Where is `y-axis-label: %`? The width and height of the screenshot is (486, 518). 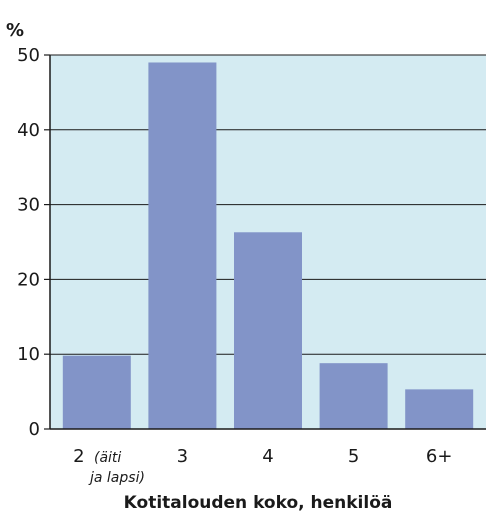 y-axis-label: % is located at coordinates (15, 30).